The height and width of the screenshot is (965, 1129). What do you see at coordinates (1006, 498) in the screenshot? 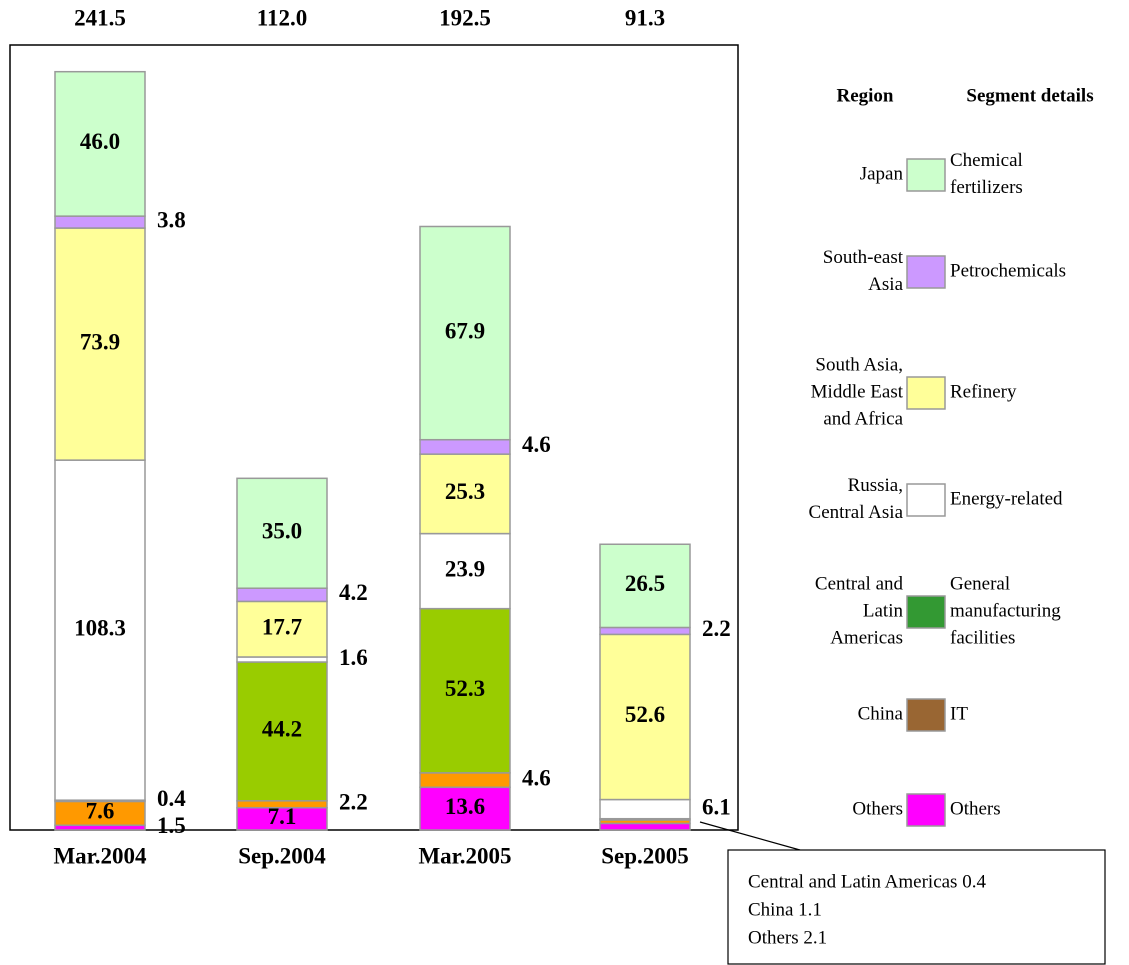
I see `legend-label: Energy-related` at bounding box center [1006, 498].